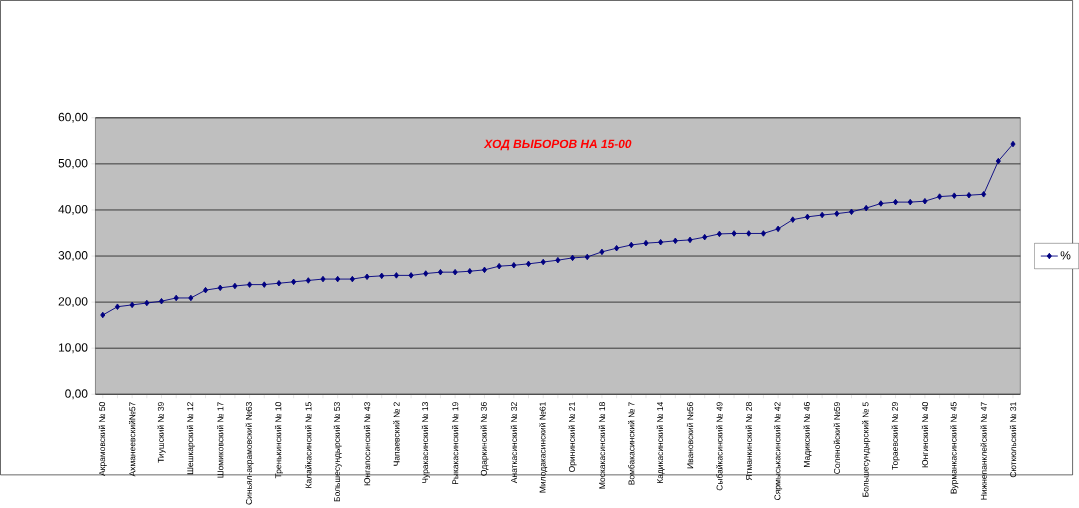 The image size is (1079, 508). I want to click on x-tick-label: Большесундырский № 53, so click(337, 452).